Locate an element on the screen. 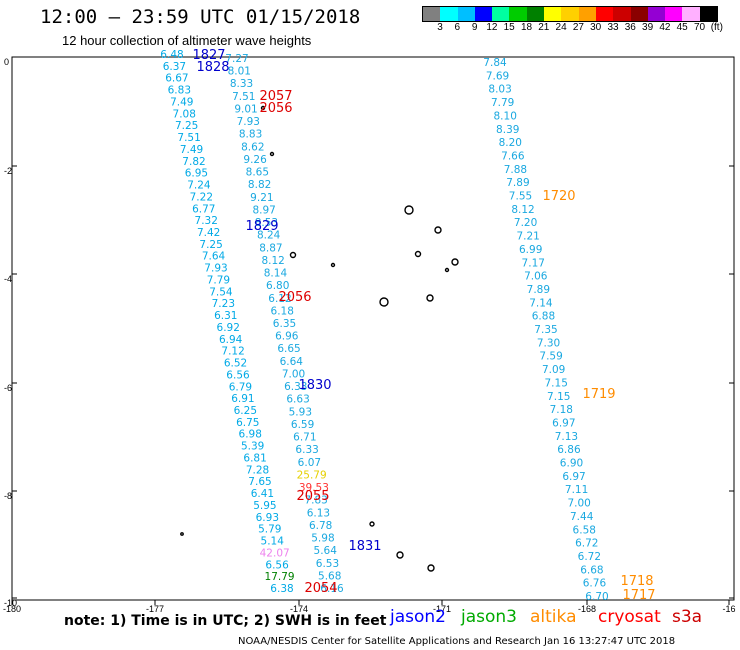  swh-value: 8.20 is located at coordinates (510, 143).